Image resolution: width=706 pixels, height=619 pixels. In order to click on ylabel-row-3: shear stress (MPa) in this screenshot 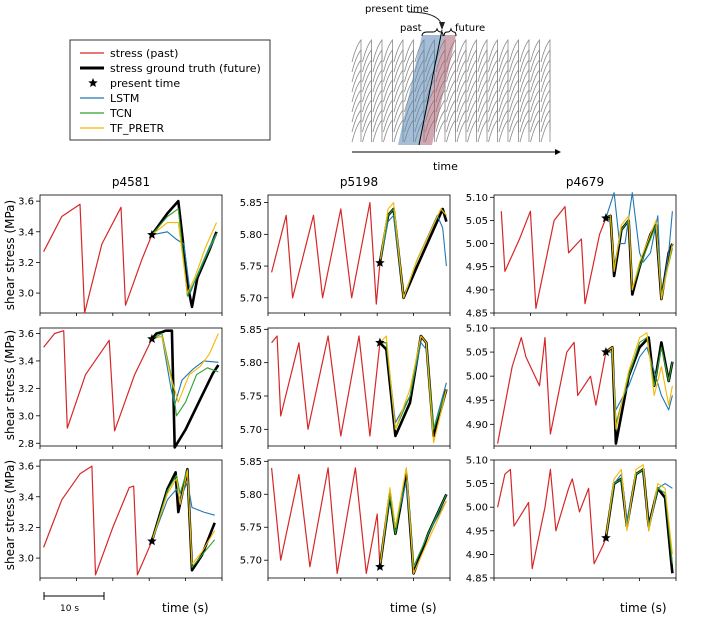, I will do `click(10, 515)`.